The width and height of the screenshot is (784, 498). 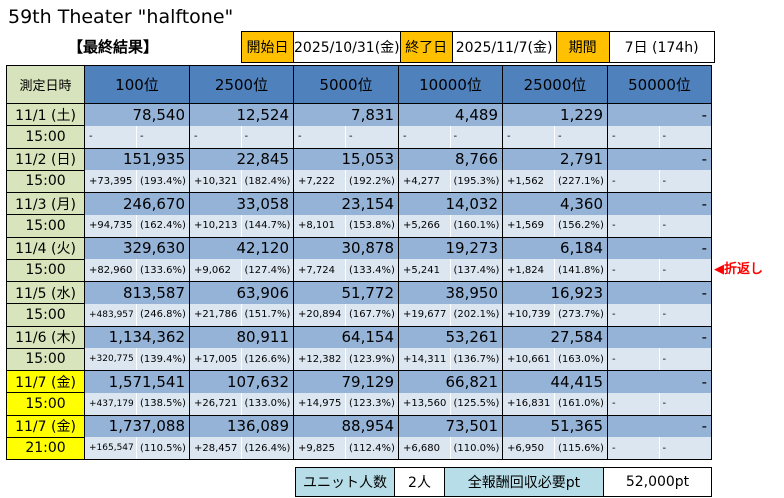 What do you see at coordinates (137, 425) in the screenshot?
I see `rank-value: 1,737,088` at bounding box center [137, 425].